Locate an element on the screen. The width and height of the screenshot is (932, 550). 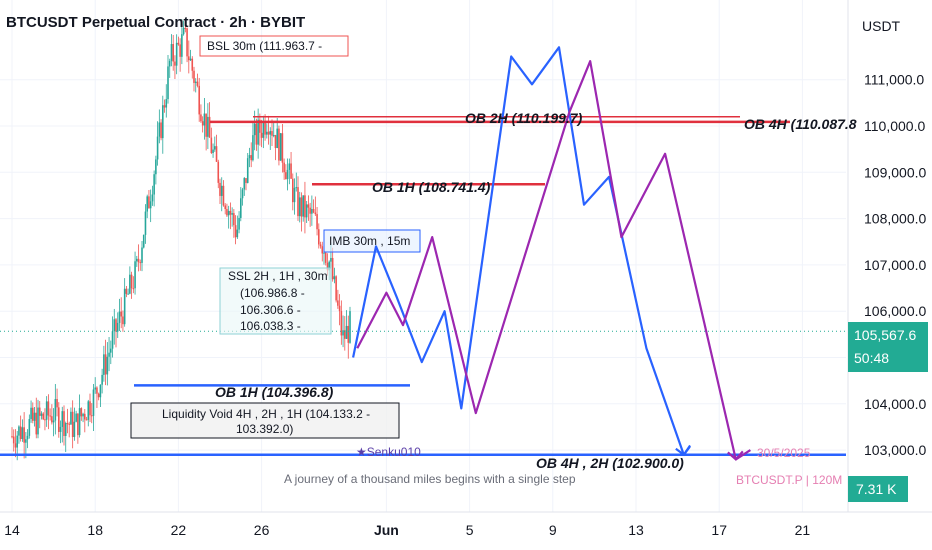
ob-4h-label: OB 4H (110.087.8 is located at coordinates (800, 124).